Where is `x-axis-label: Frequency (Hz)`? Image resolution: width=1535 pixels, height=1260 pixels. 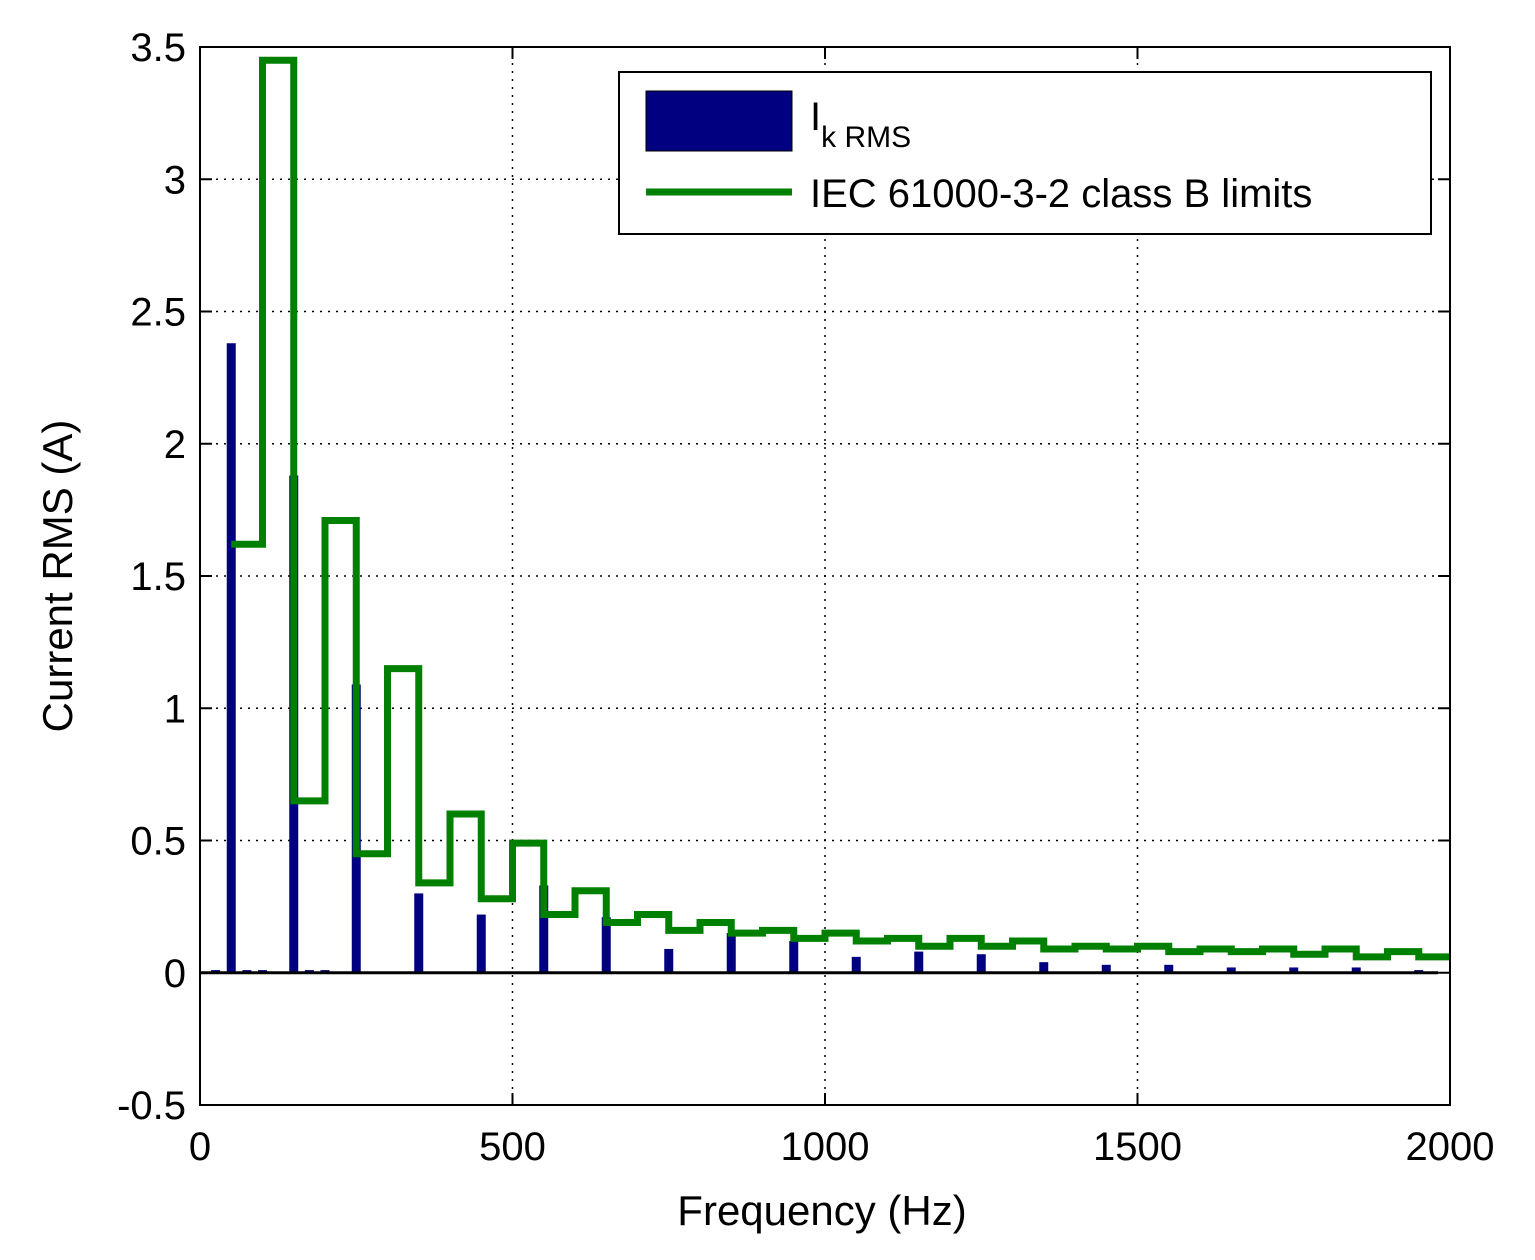 x-axis-label: Frequency (Hz) is located at coordinates (821, 1210).